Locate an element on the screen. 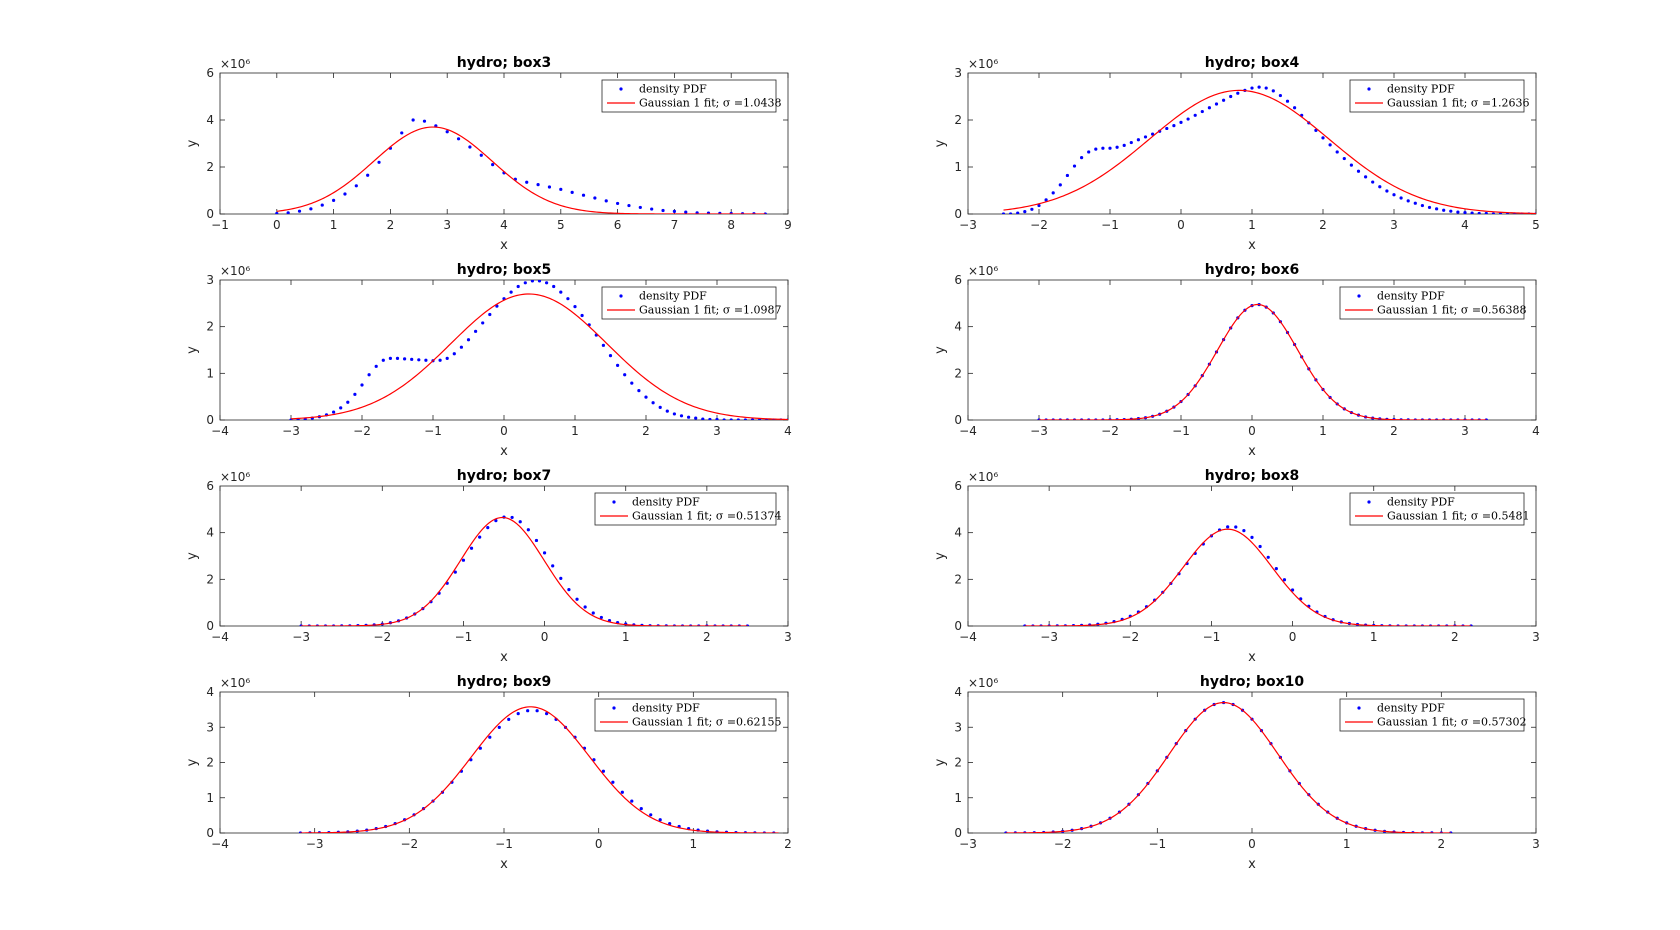 This screenshot has height=930, width=1680. legend-label-fit: Gaussian 1 fit; σ =1.0987 is located at coordinates (710, 310).